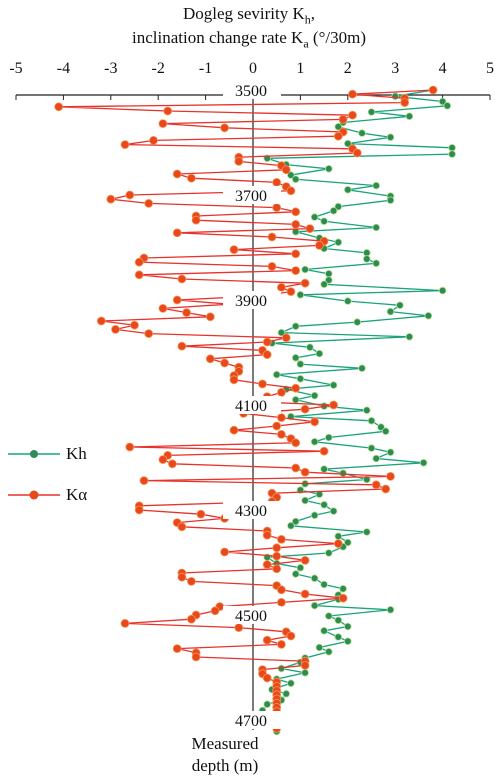 This screenshot has height=782, width=498. I want to click on x-tick-label: -5, so click(15, 68).